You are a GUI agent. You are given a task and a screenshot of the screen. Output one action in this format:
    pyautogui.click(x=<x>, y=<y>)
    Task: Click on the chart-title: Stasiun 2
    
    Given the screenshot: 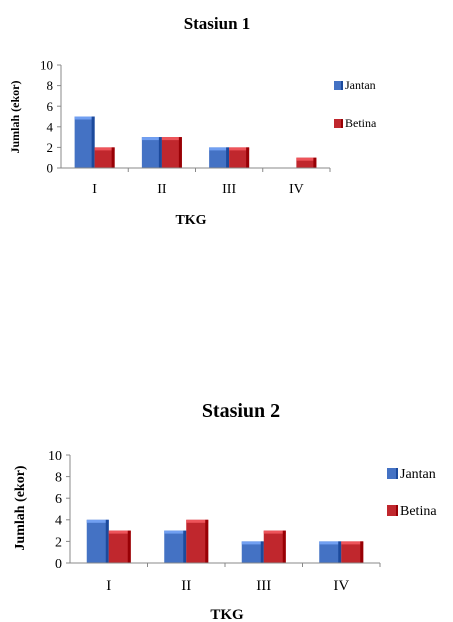 What is the action you would take?
    pyautogui.click(x=241, y=411)
    